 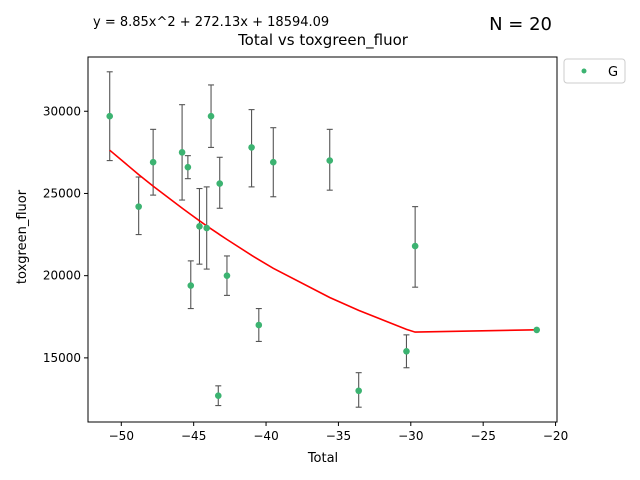 What do you see at coordinates (62, 111) in the screenshot?
I see `y-tick-label: 30000` at bounding box center [62, 111].